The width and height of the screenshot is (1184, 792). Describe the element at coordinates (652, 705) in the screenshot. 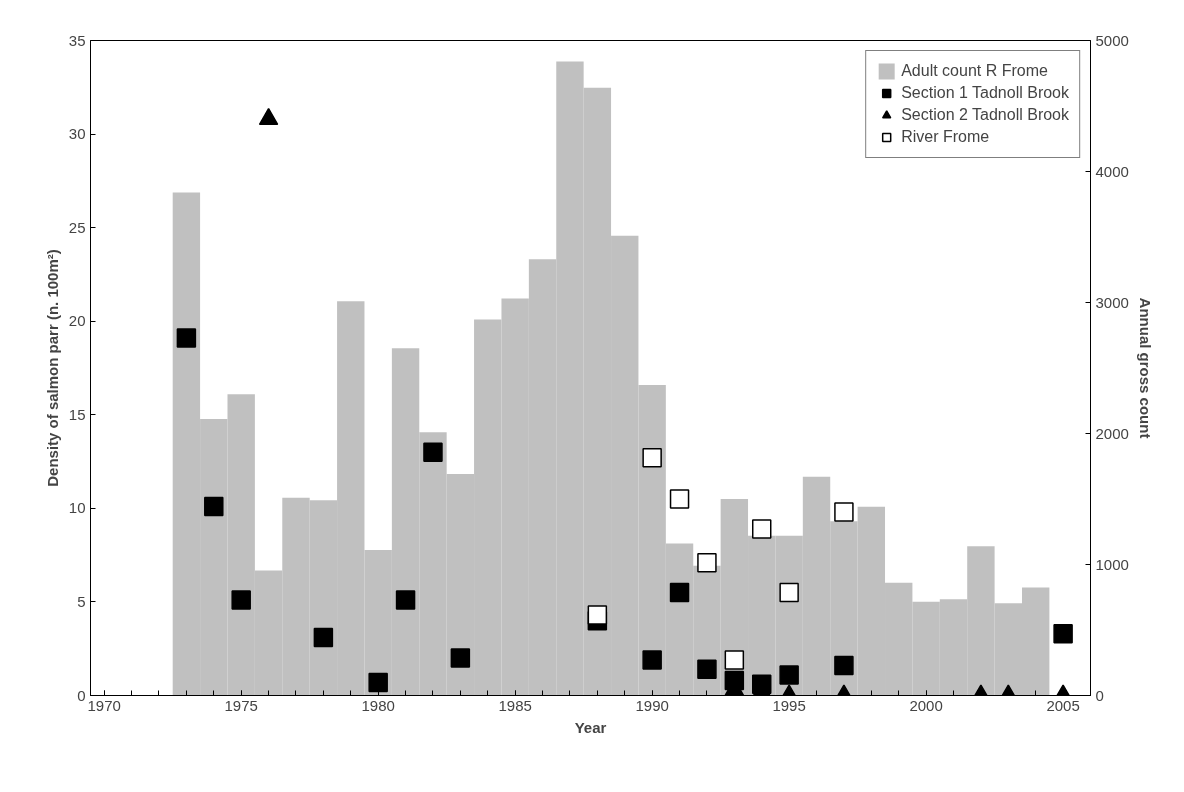

I see `x-tick-label: 1990` at that location.